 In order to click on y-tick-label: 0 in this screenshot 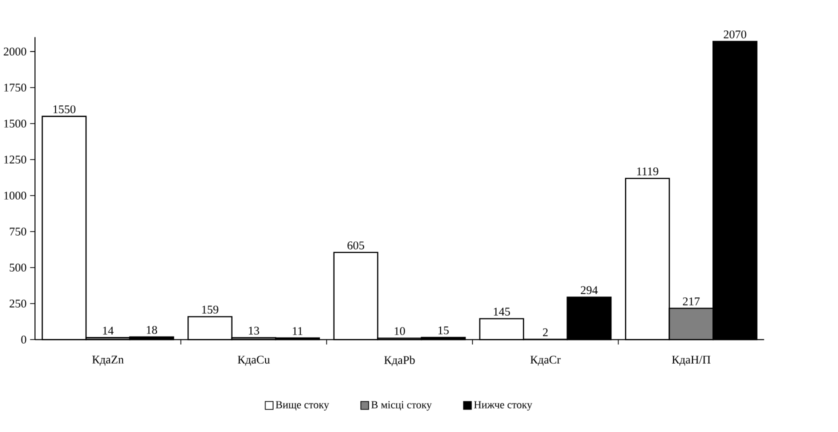, I will do `click(23, 340)`.